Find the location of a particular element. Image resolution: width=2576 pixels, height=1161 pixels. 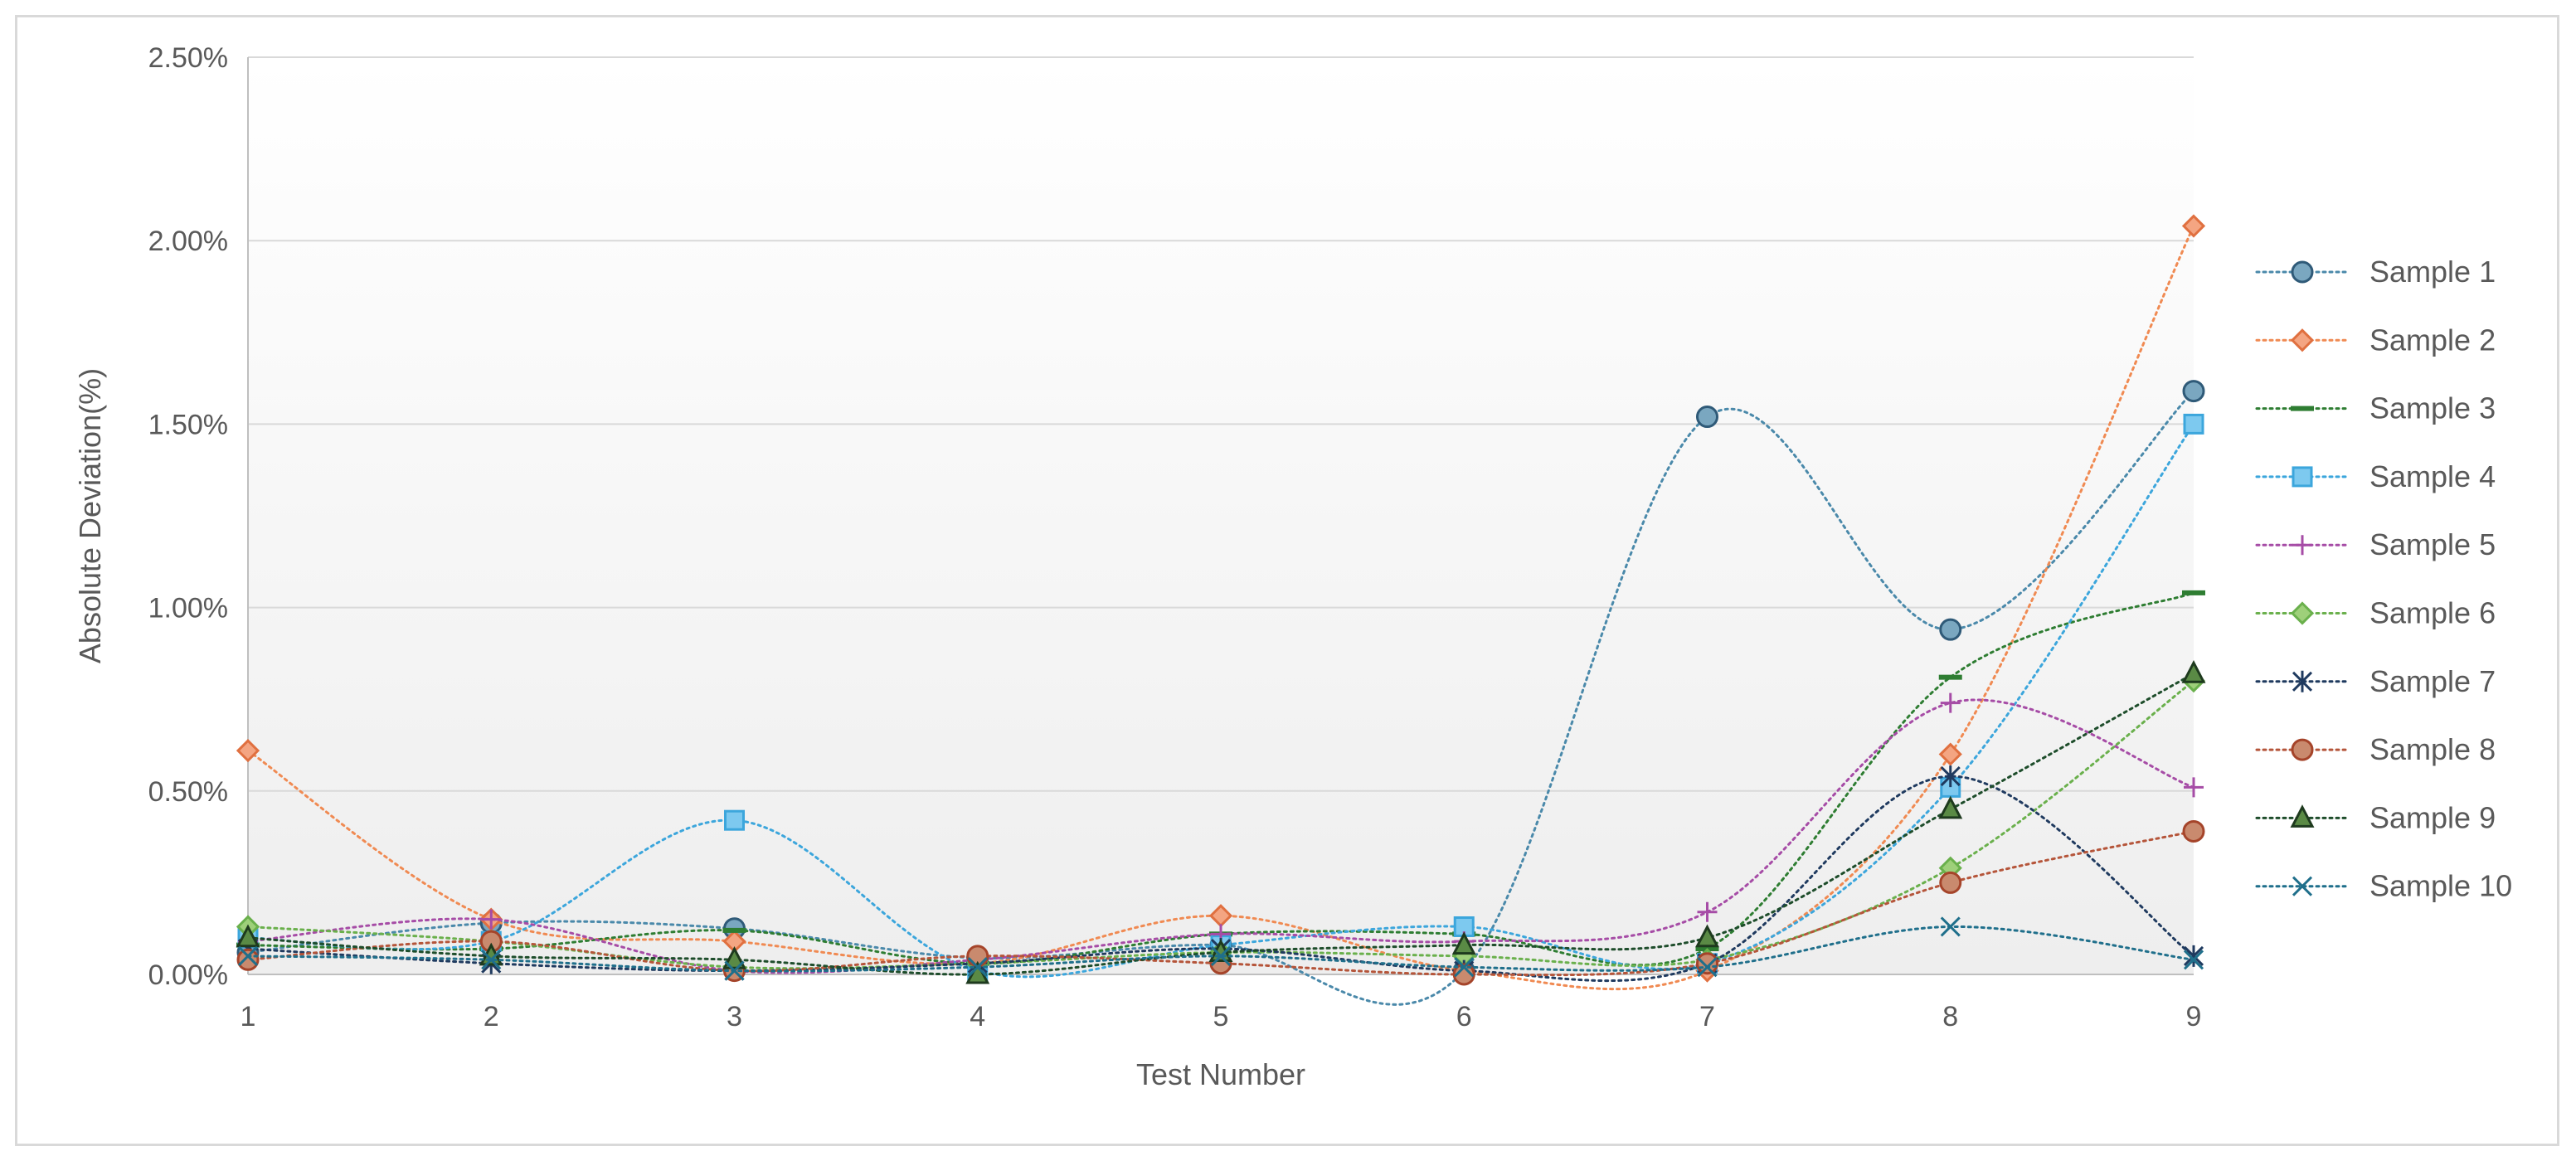

legend-item: Sample 2 is located at coordinates (2376, 340).